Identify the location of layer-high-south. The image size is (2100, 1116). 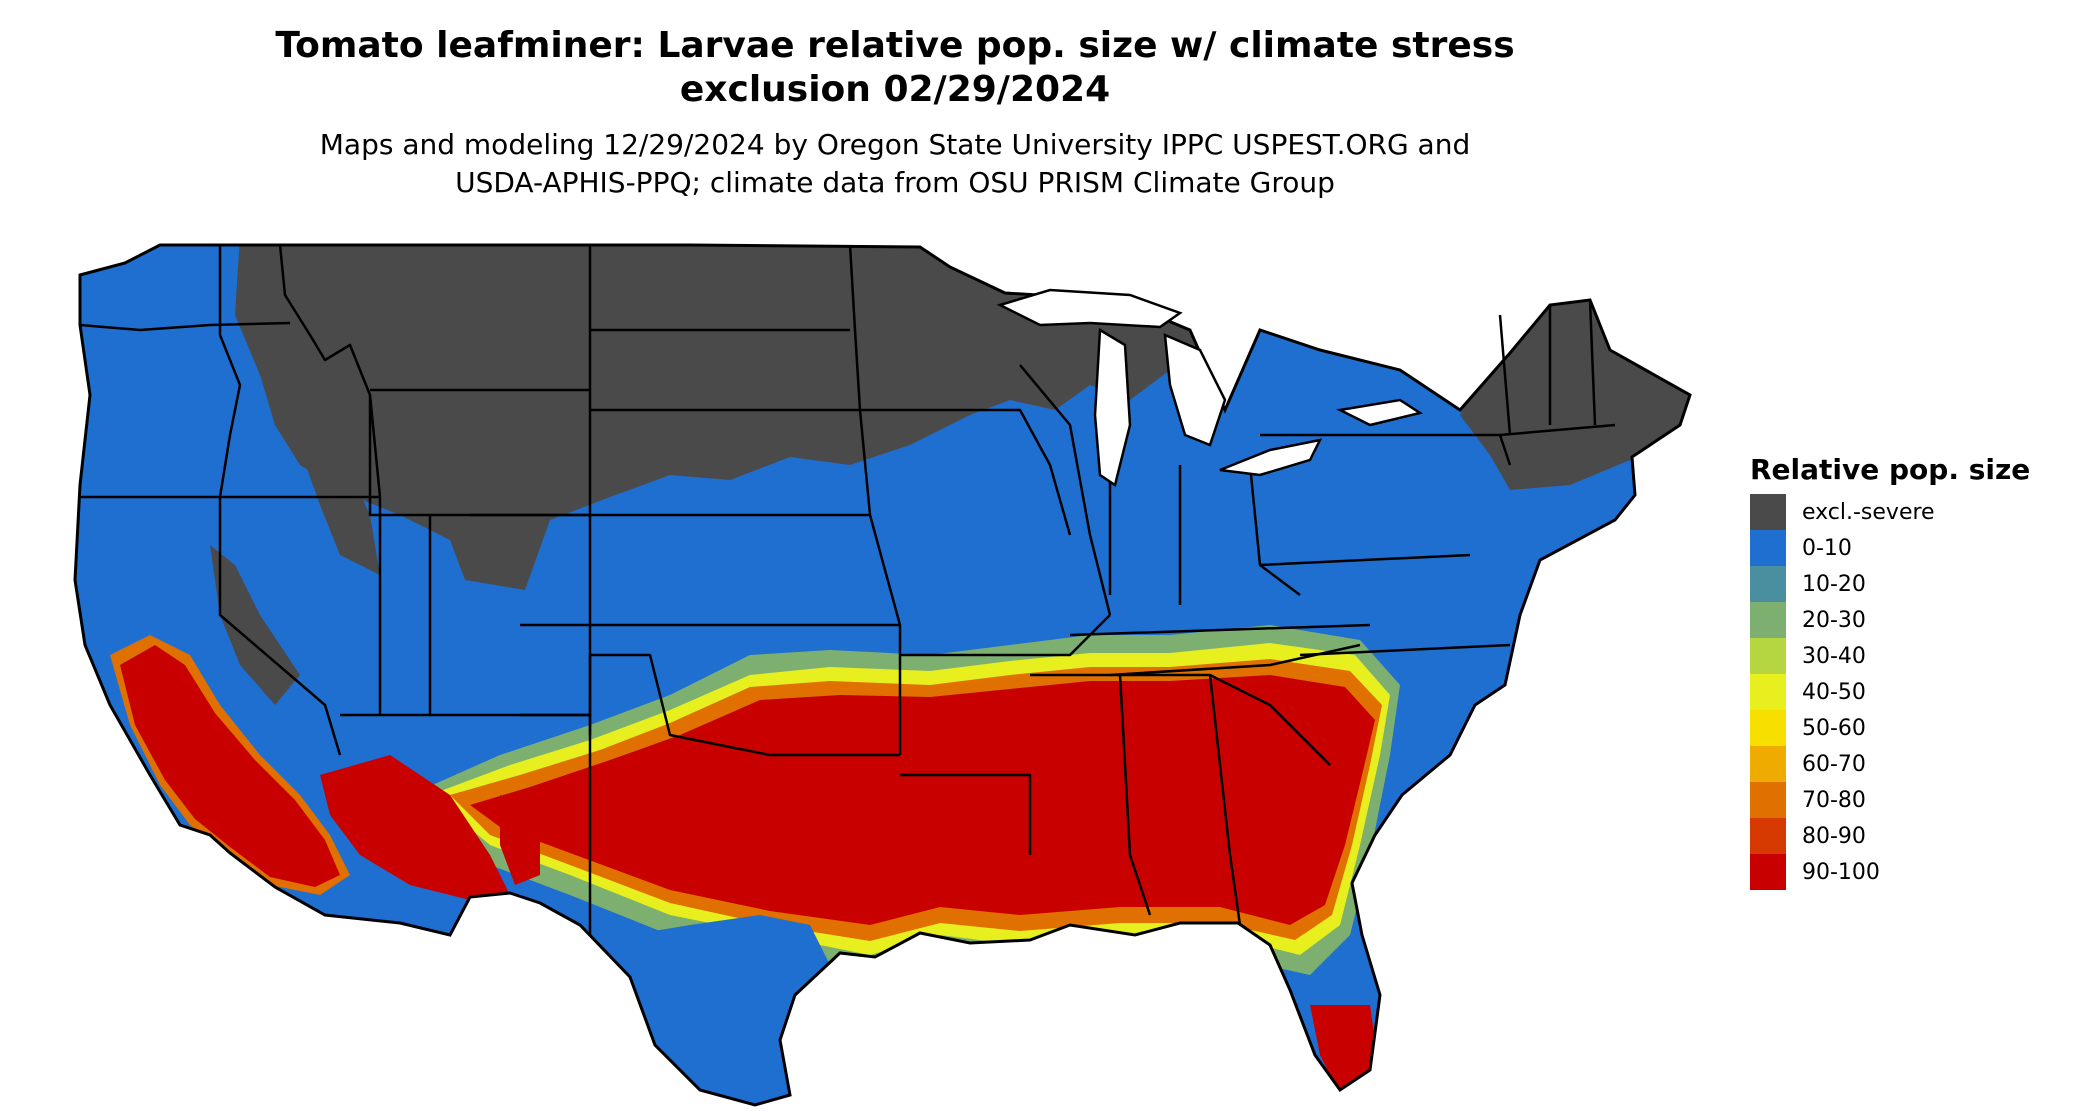
(922, 800).